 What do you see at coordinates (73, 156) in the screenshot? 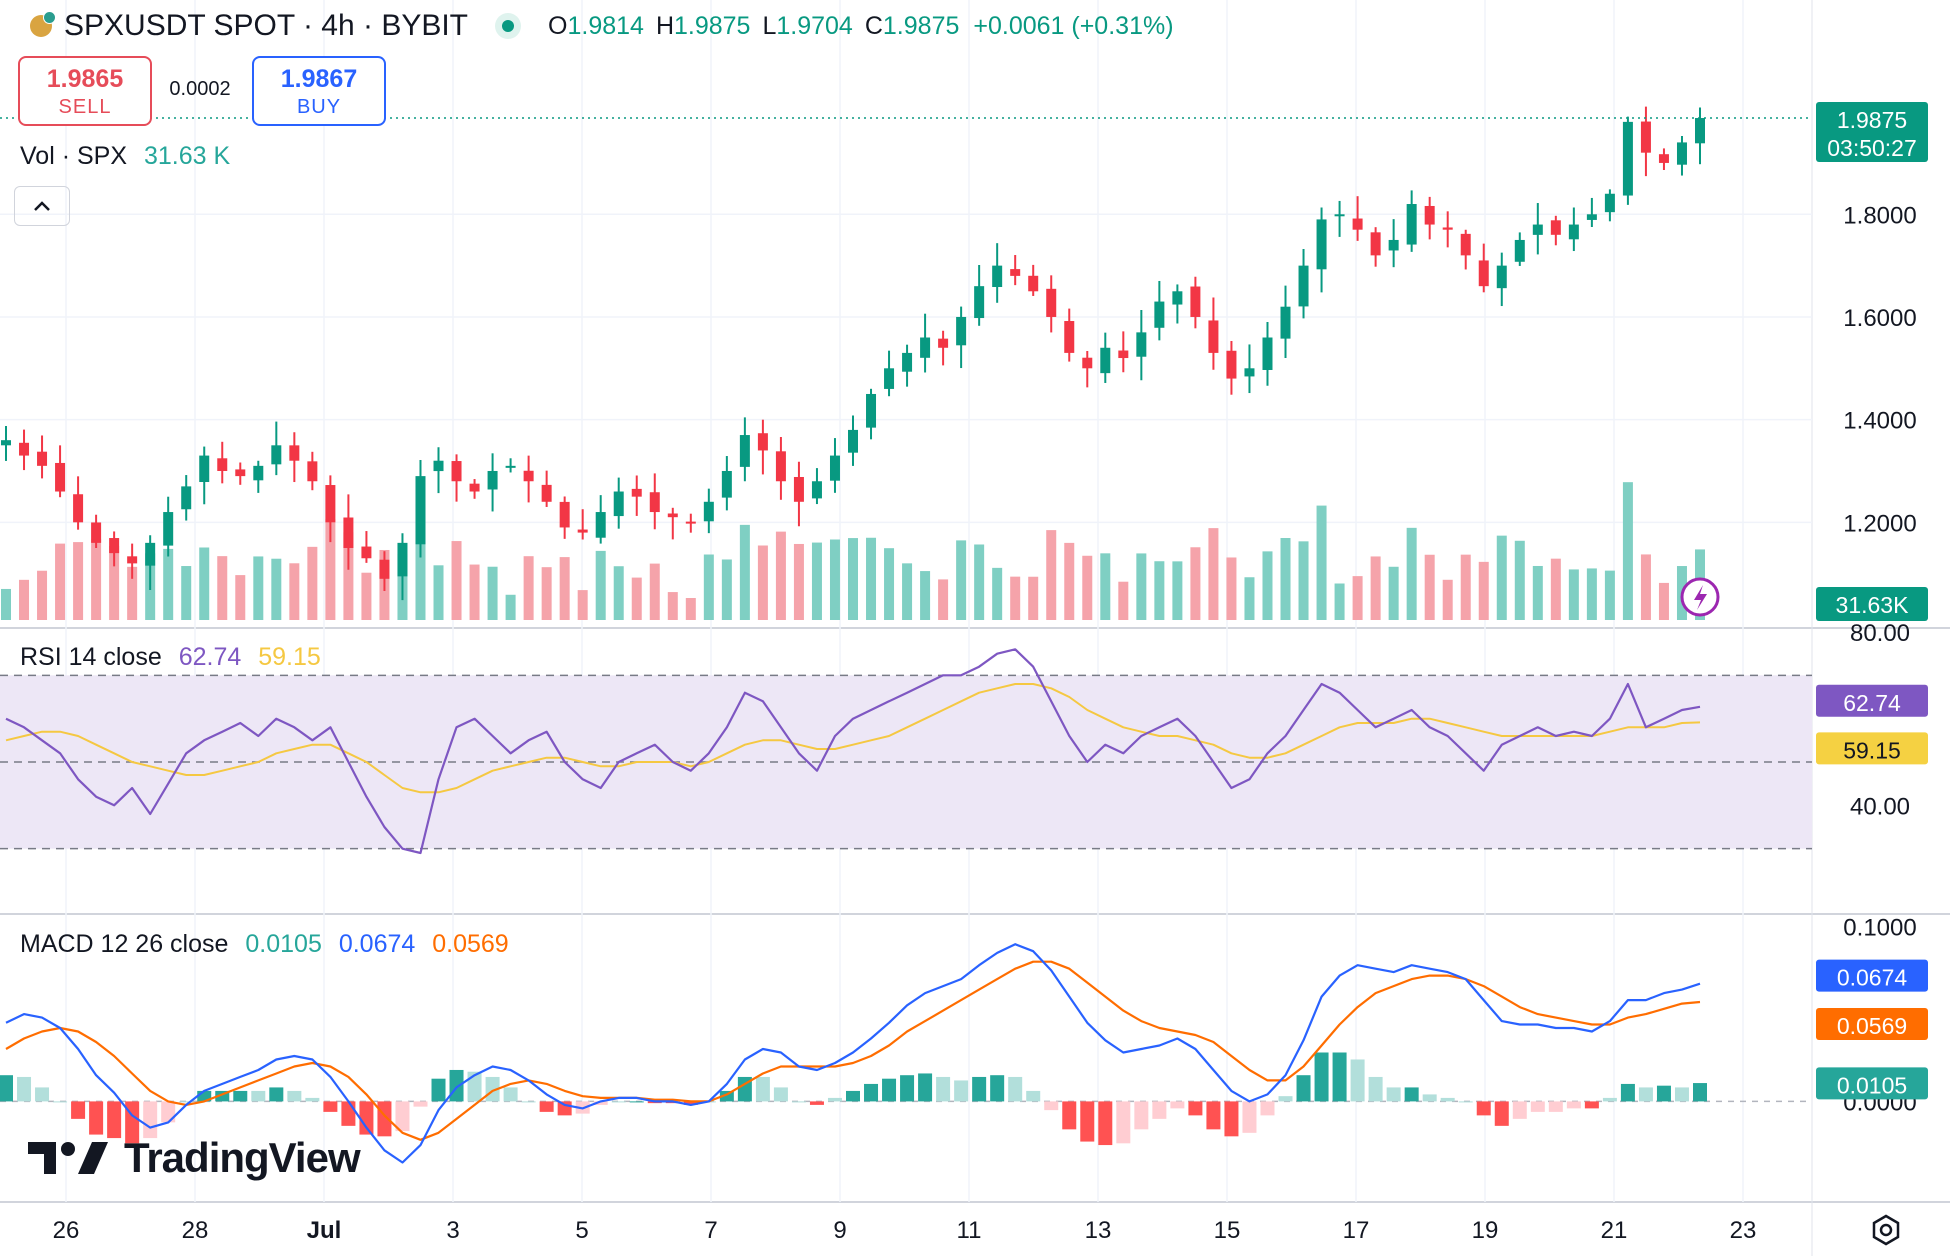
I see `volume-legend-label: Vol · SPX` at bounding box center [73, 156].